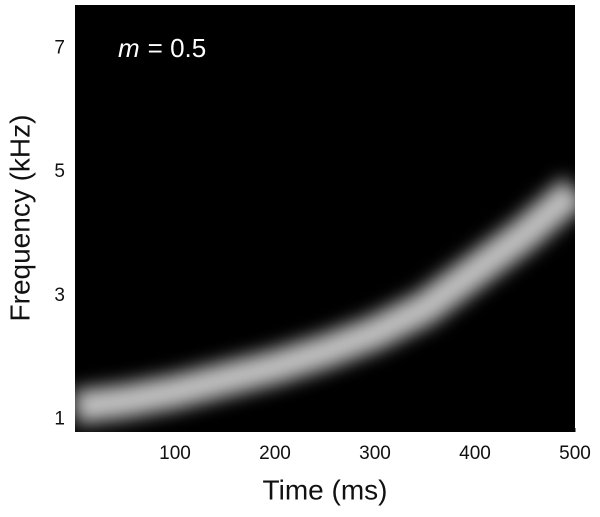 The height and width of the screenshot is (517, 600). What do you see at coordinates (275, 453) in the screenshot?
I see `x-tick-label: 200` at bounding box center [275, 453].